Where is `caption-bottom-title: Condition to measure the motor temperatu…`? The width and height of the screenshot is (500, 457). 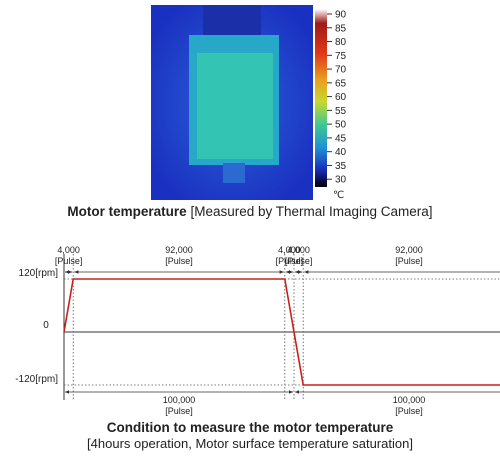
caption-bottom-title: Condition to measure the motor temperatu… is located at coordinates (250, 427).